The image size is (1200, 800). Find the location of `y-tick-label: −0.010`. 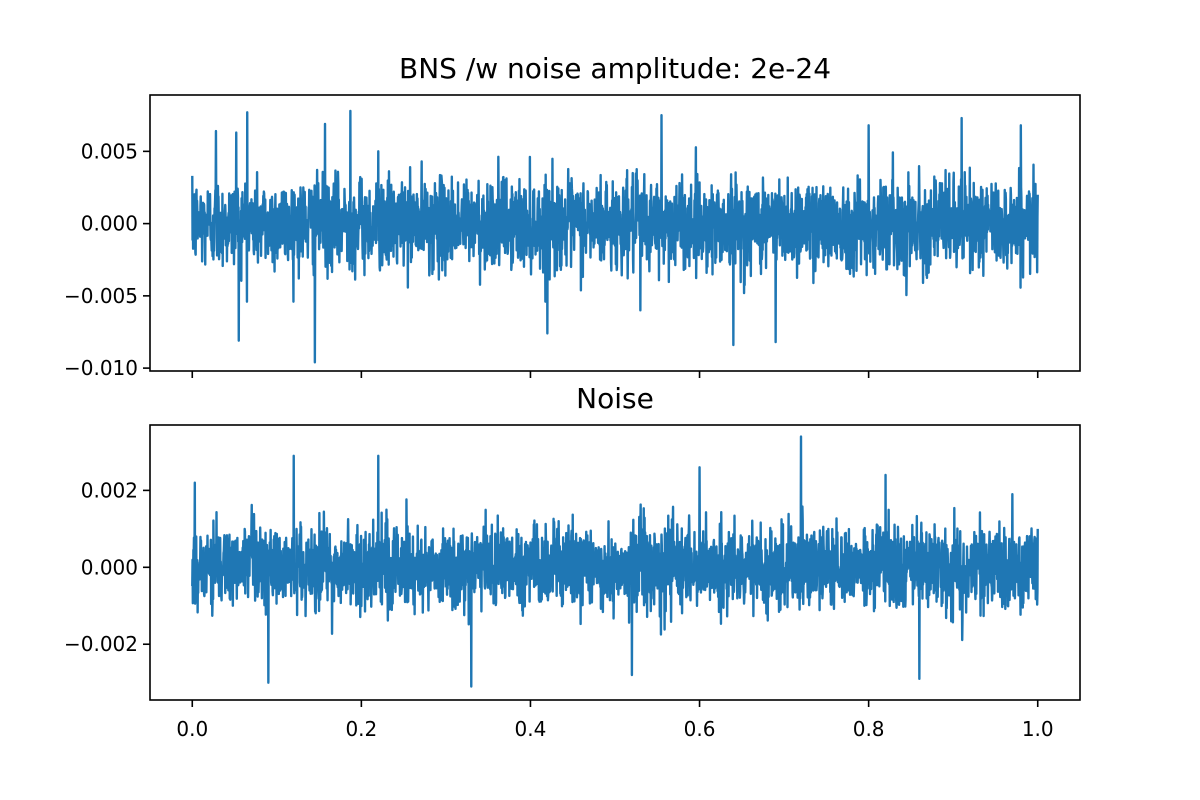

y-tick-label: −0.010 is located at coordinates (101, 368).